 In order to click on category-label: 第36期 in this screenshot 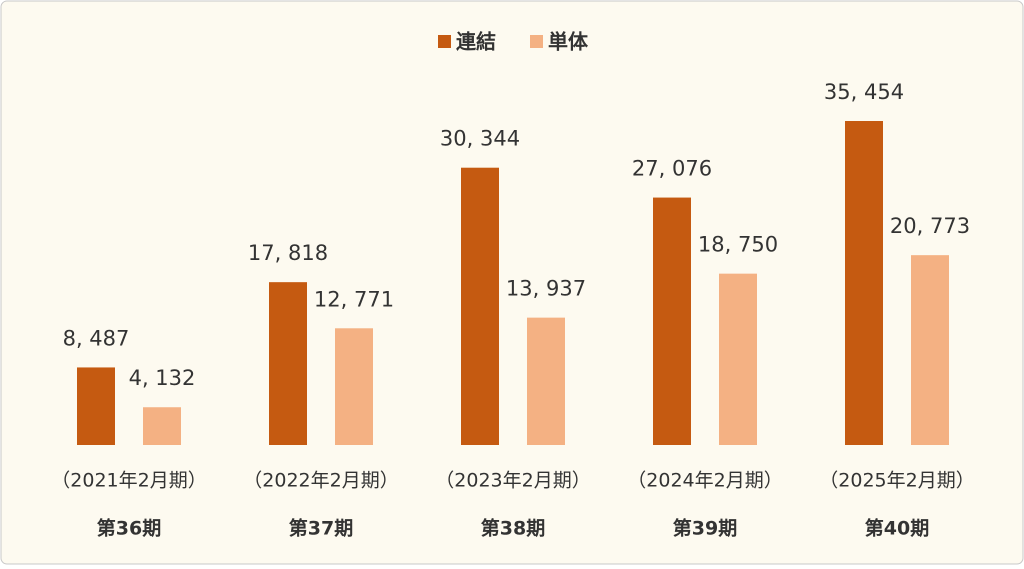, I will do `click(129, 528)`.